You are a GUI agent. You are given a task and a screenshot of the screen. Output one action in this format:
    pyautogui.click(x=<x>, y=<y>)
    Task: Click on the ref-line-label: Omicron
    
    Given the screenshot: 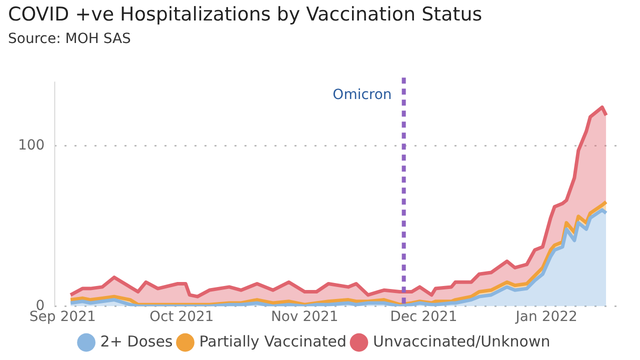 What is the action you would take?
    pyautogui.click(x=362, y=95)
    